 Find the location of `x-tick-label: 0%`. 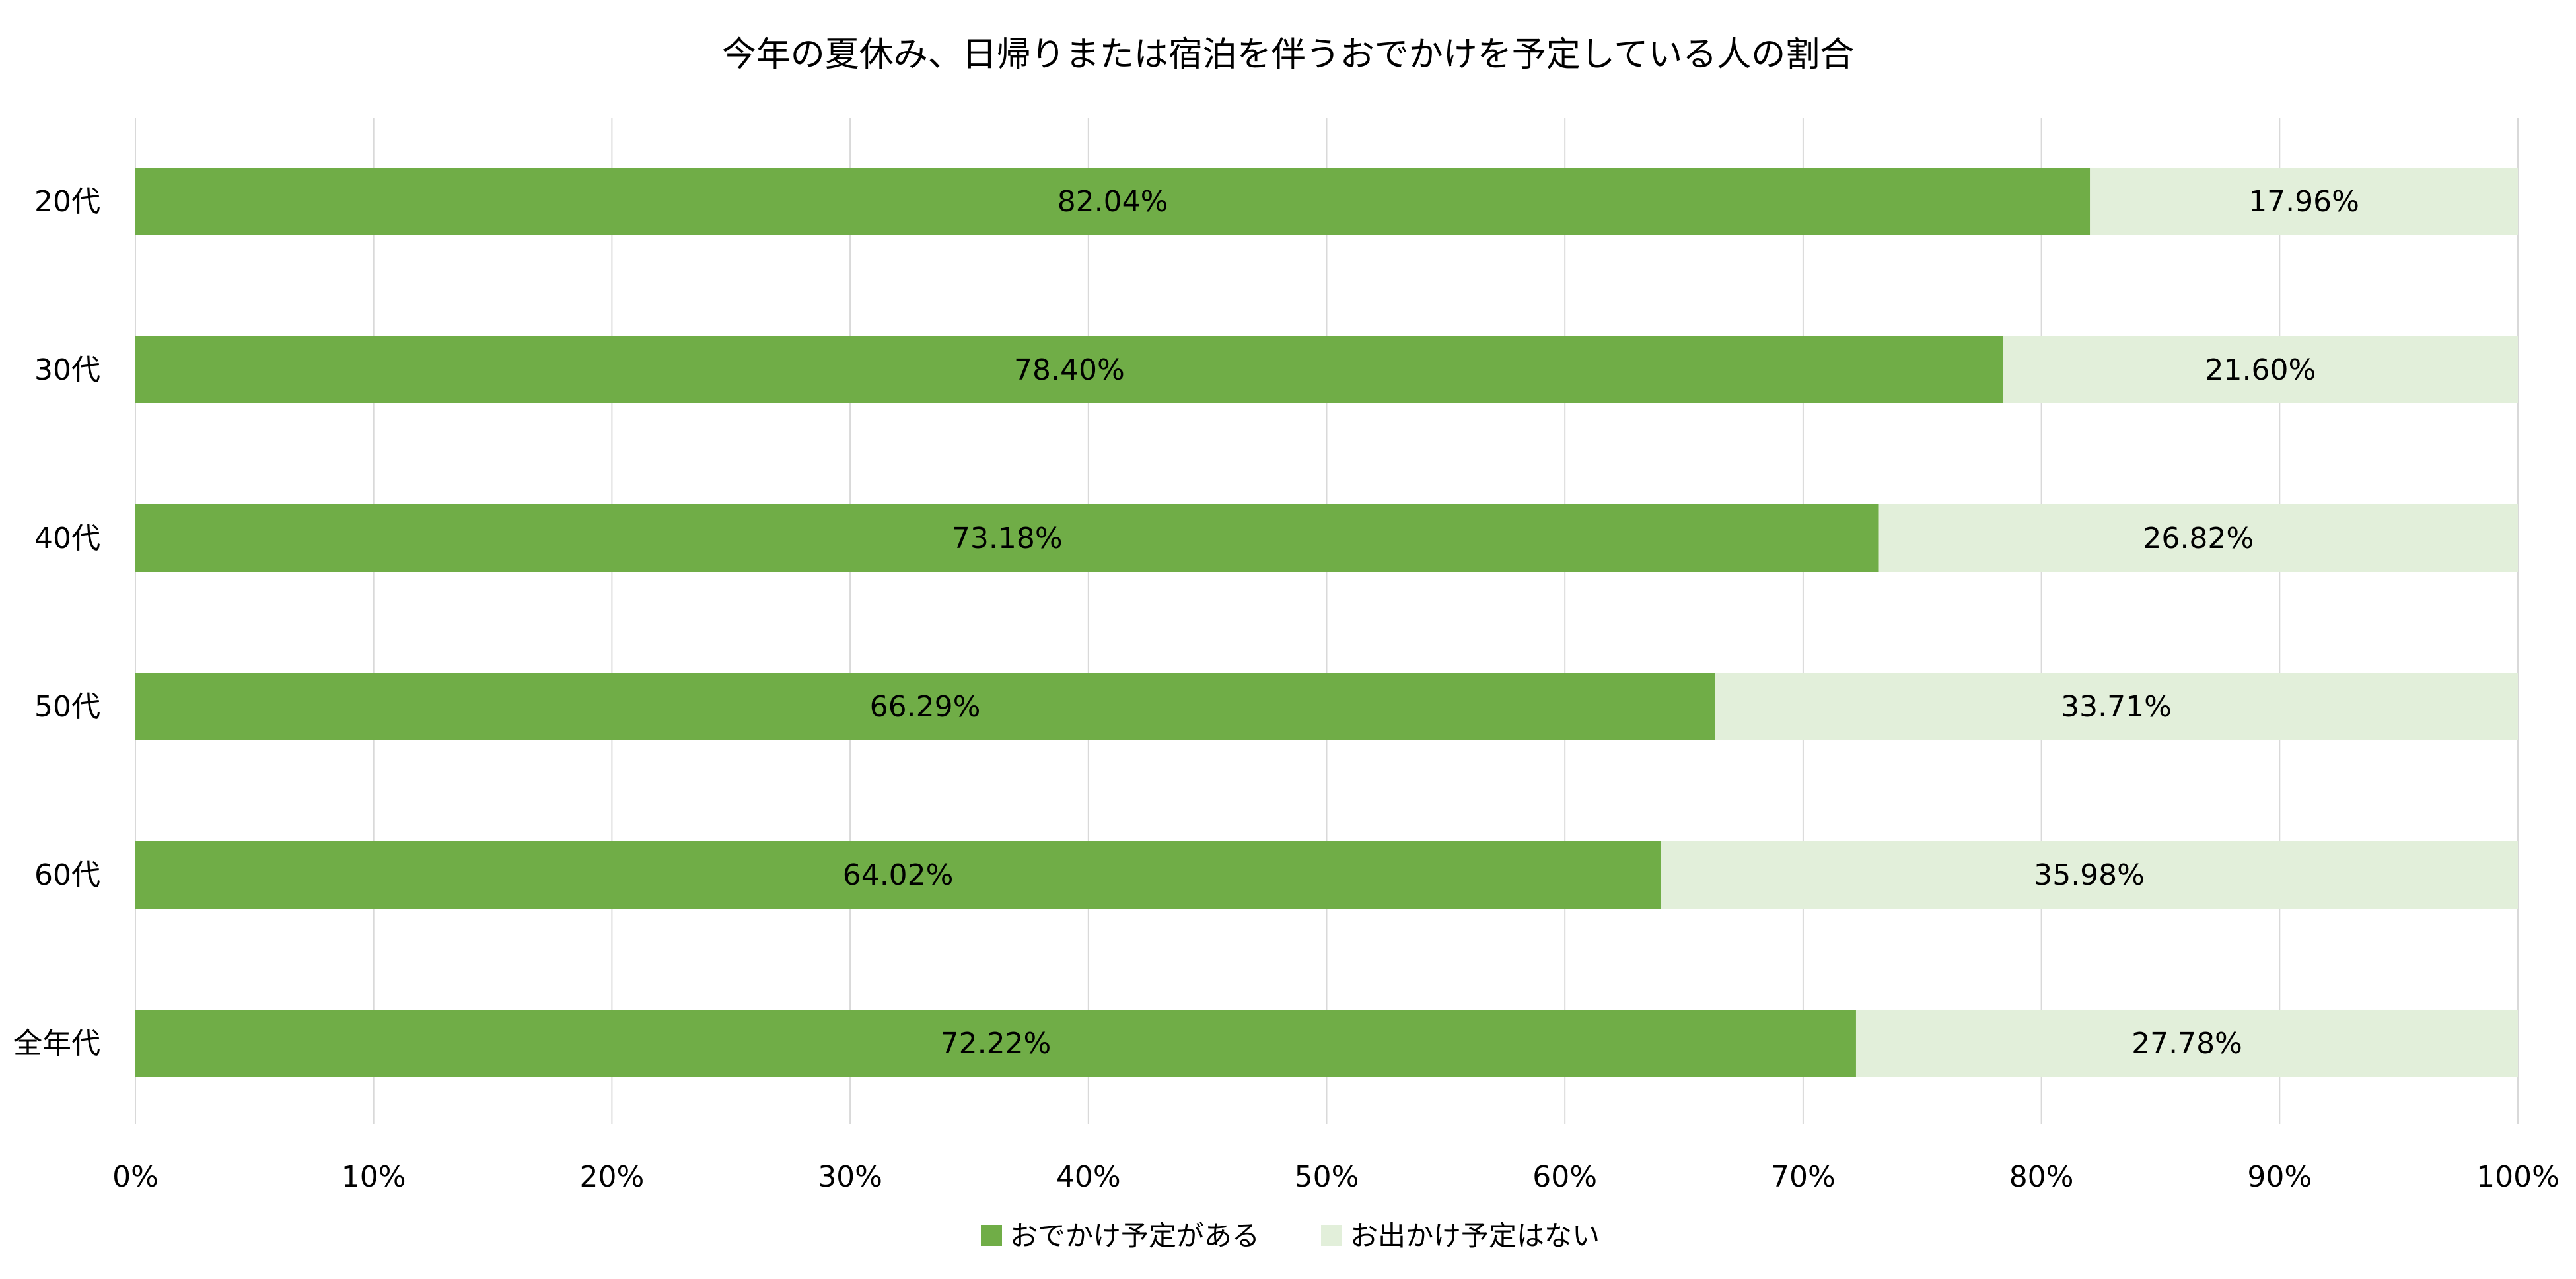

x-tick-label: 0% is located at coordinates (135, 1177).